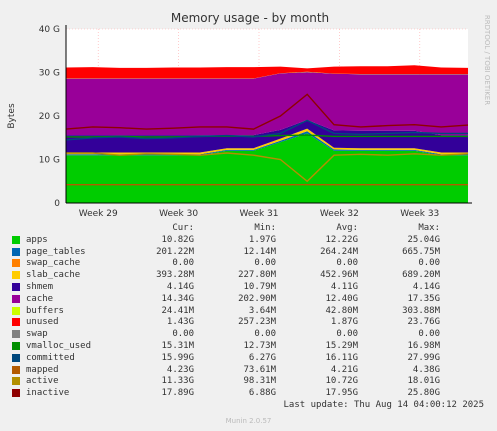 This screenshot has width=497, height=431. What do you see at coordinates (50, 357) in the screenshot?
I see `legend-label: committed` at bounding box center [50, 357].